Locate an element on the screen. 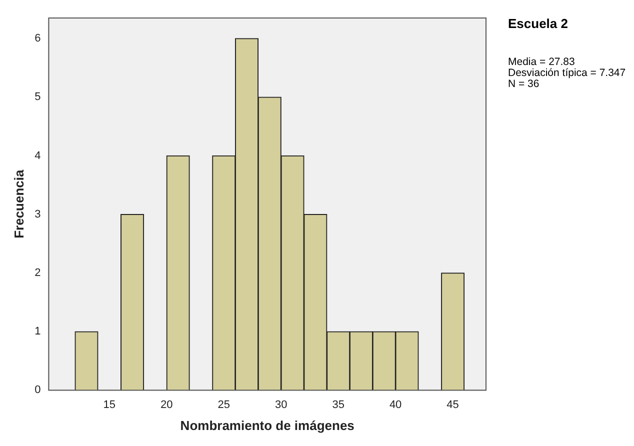  x-tick-label: 40 is located at coordinates (395, 404).